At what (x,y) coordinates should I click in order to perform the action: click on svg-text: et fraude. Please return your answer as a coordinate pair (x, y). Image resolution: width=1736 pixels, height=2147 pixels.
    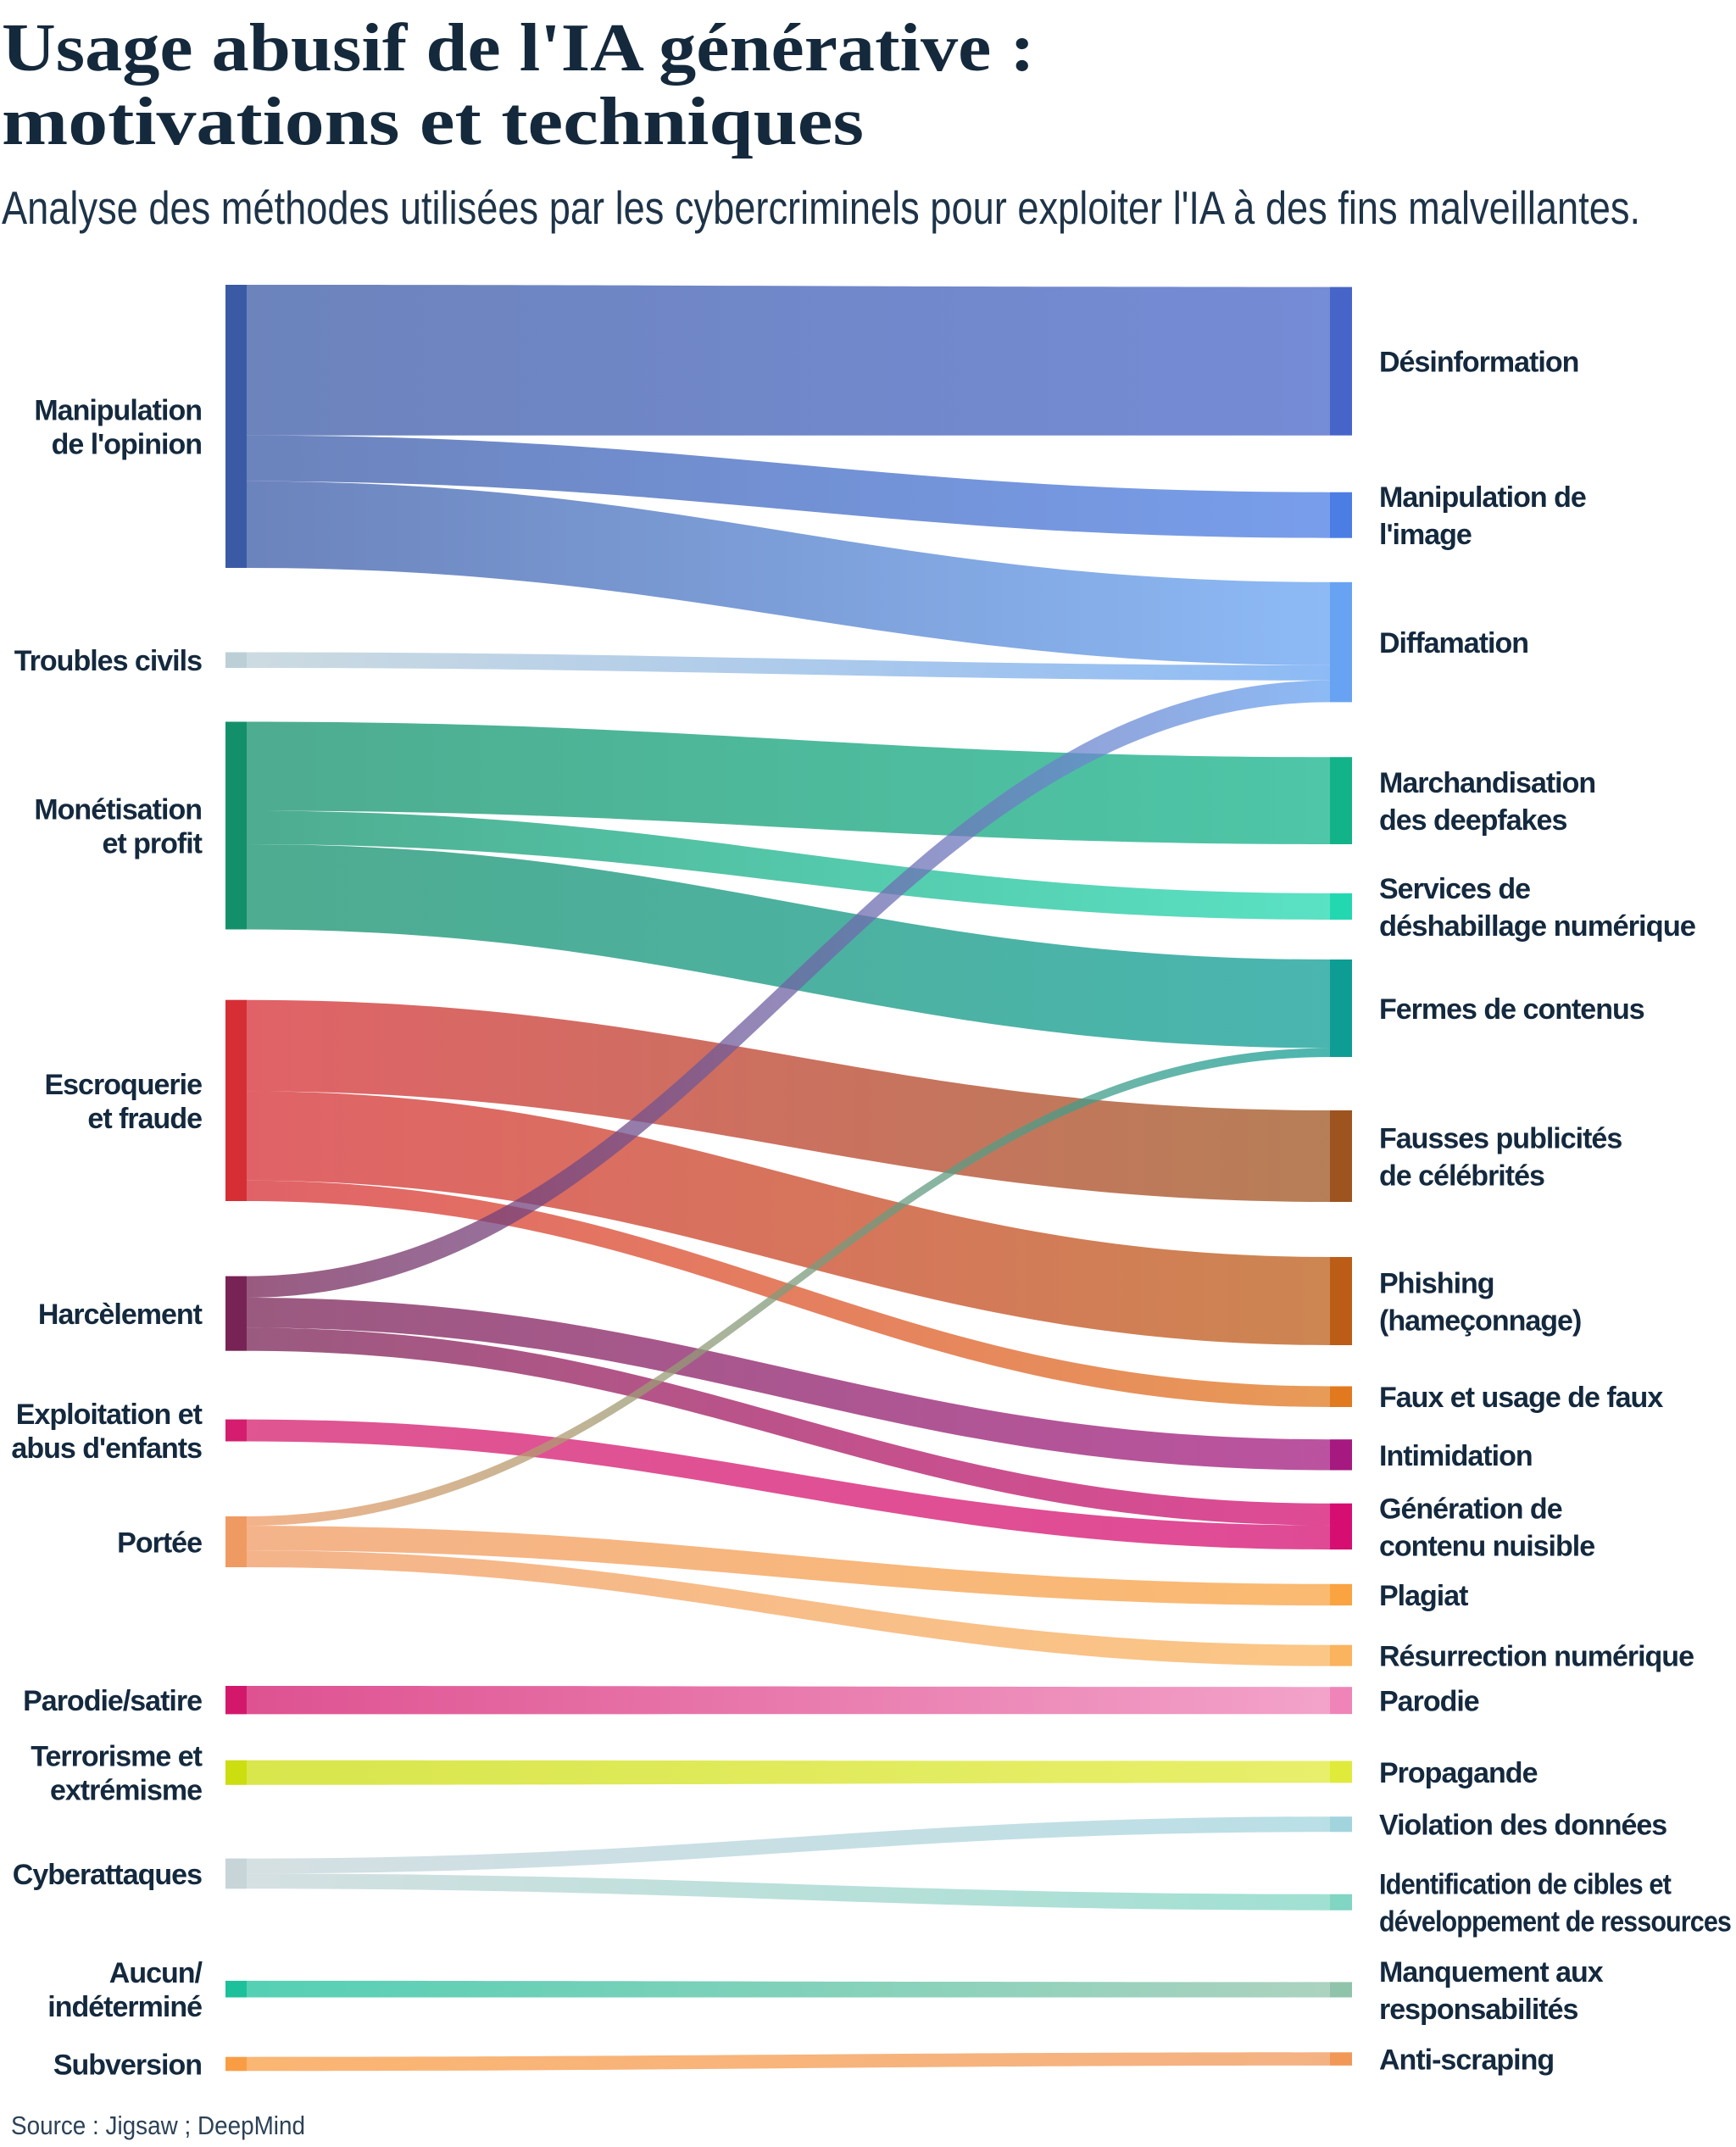
    Looking at the image, I should click on (144, 1119).